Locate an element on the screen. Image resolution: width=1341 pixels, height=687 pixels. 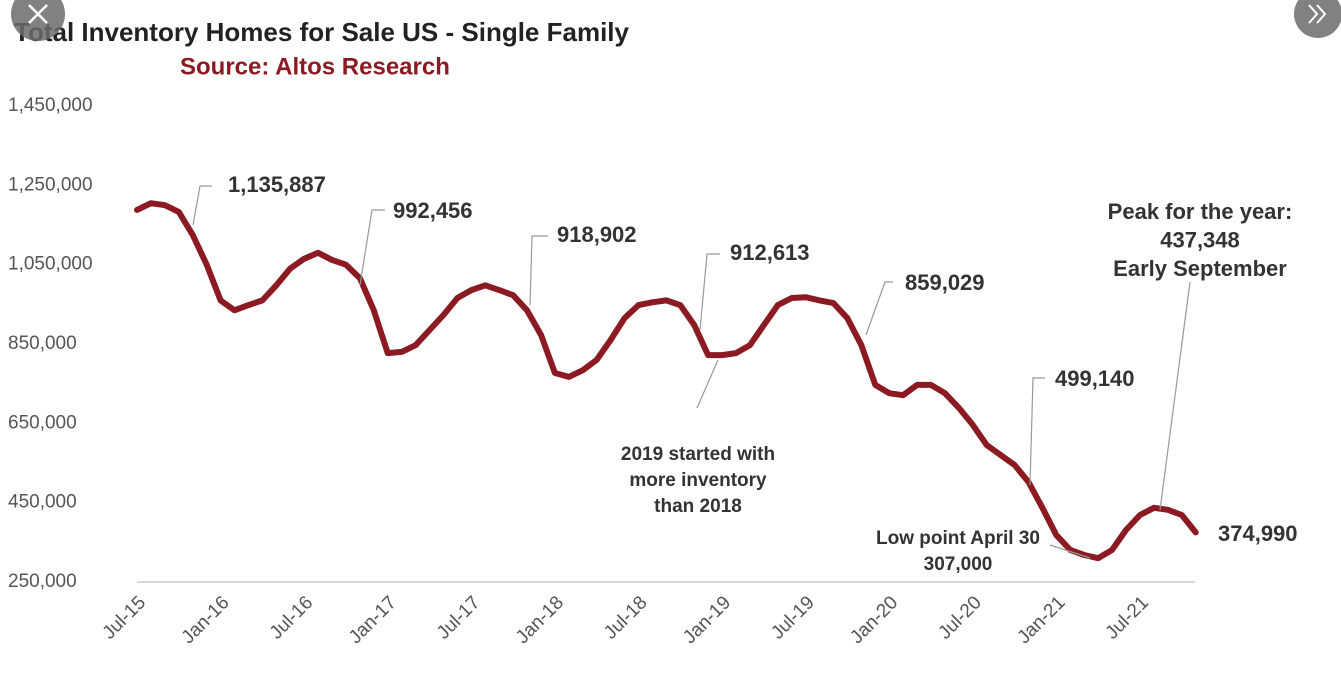
annotation: 859,029 is located at coordinates (945, 282).